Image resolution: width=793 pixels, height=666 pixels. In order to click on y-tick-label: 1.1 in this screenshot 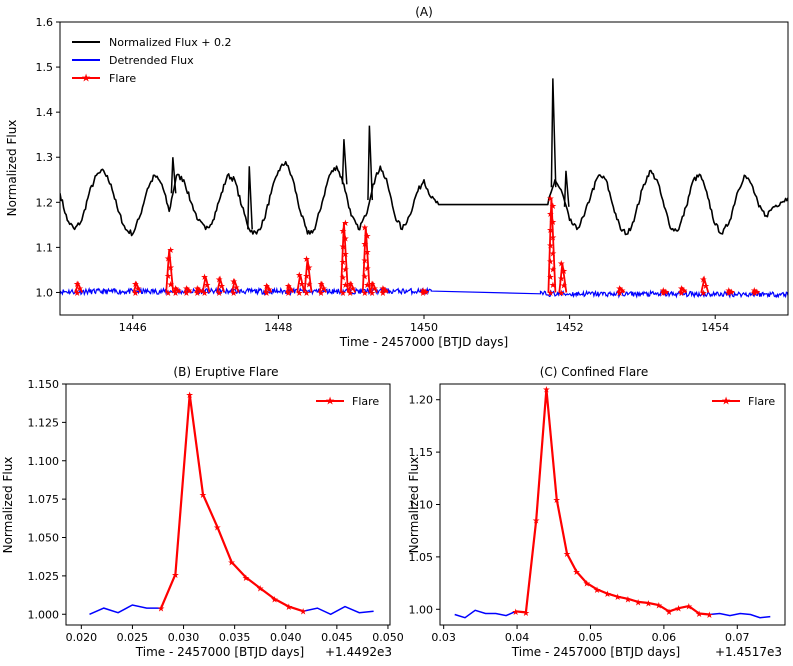, I will do `click(45, 247)`.